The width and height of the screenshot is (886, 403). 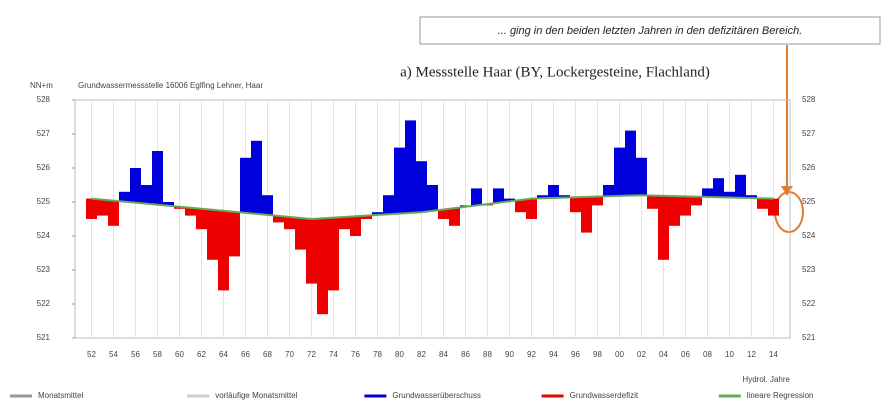 What do you see at coordinates (44, 201) in the screenshot?
I see `y-tick-label: 525` at bounding box center [44, 201].